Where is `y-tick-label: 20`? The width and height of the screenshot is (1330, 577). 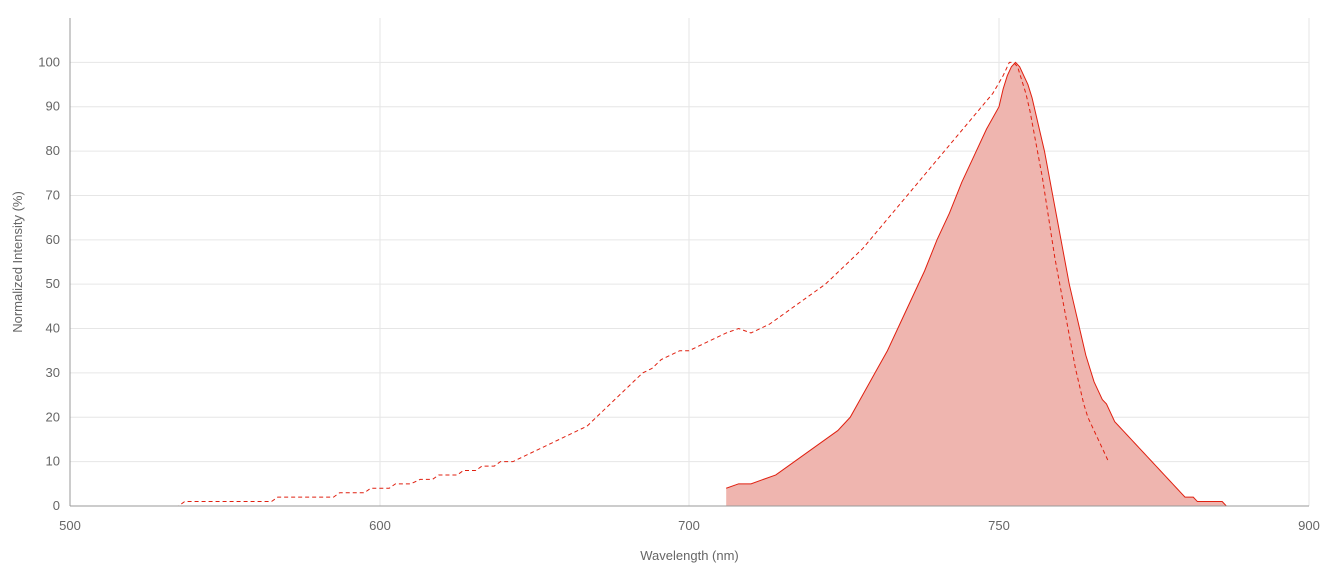 y-tick-label: 20 is located at coordinates (53, 416).